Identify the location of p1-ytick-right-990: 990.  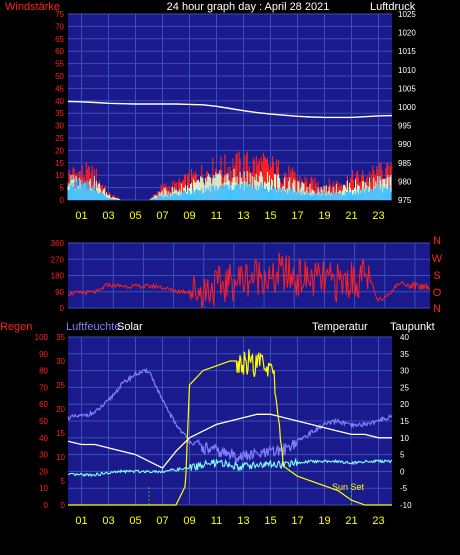
(405, 144).